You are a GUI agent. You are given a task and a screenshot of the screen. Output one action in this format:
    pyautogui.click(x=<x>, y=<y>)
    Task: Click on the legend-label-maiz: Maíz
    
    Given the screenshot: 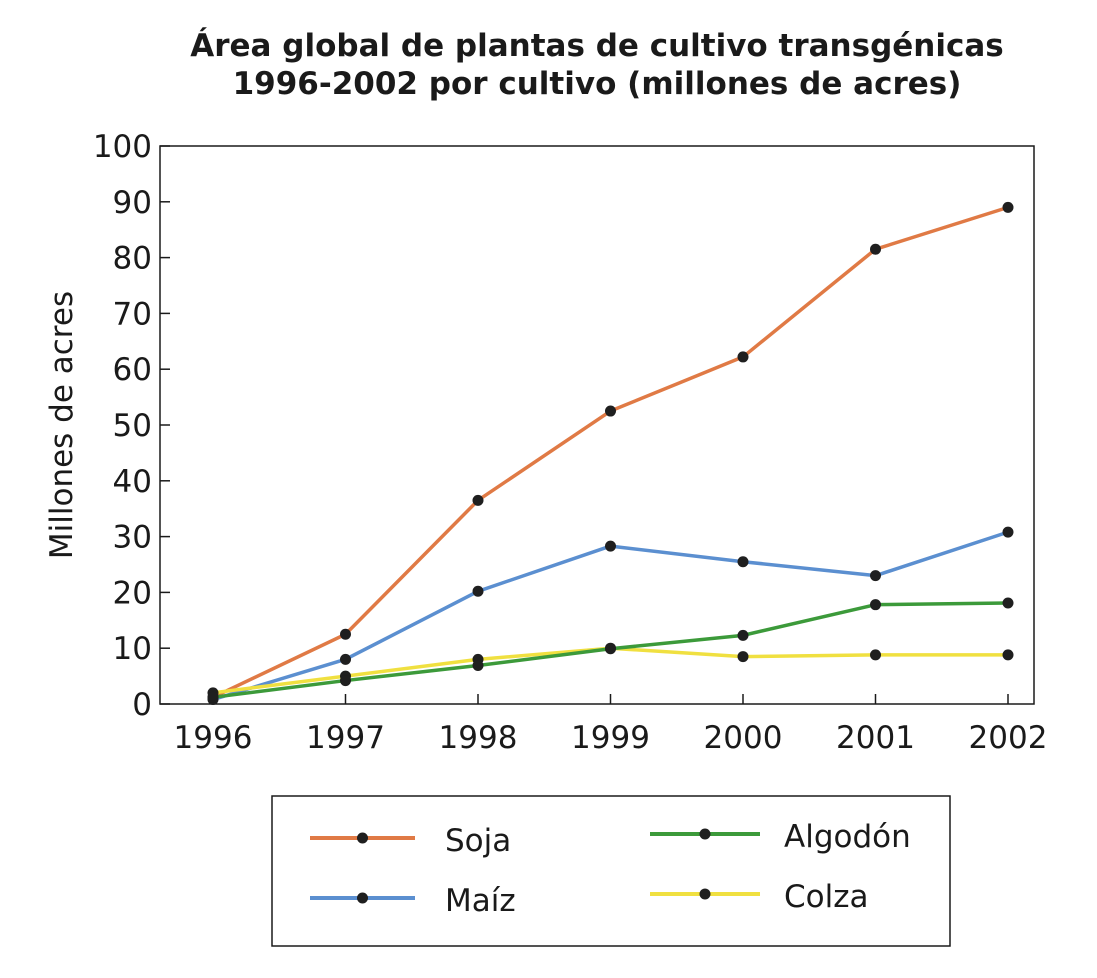 What is the action you would take?
    pyautogui.click(x=480, y=901)
    